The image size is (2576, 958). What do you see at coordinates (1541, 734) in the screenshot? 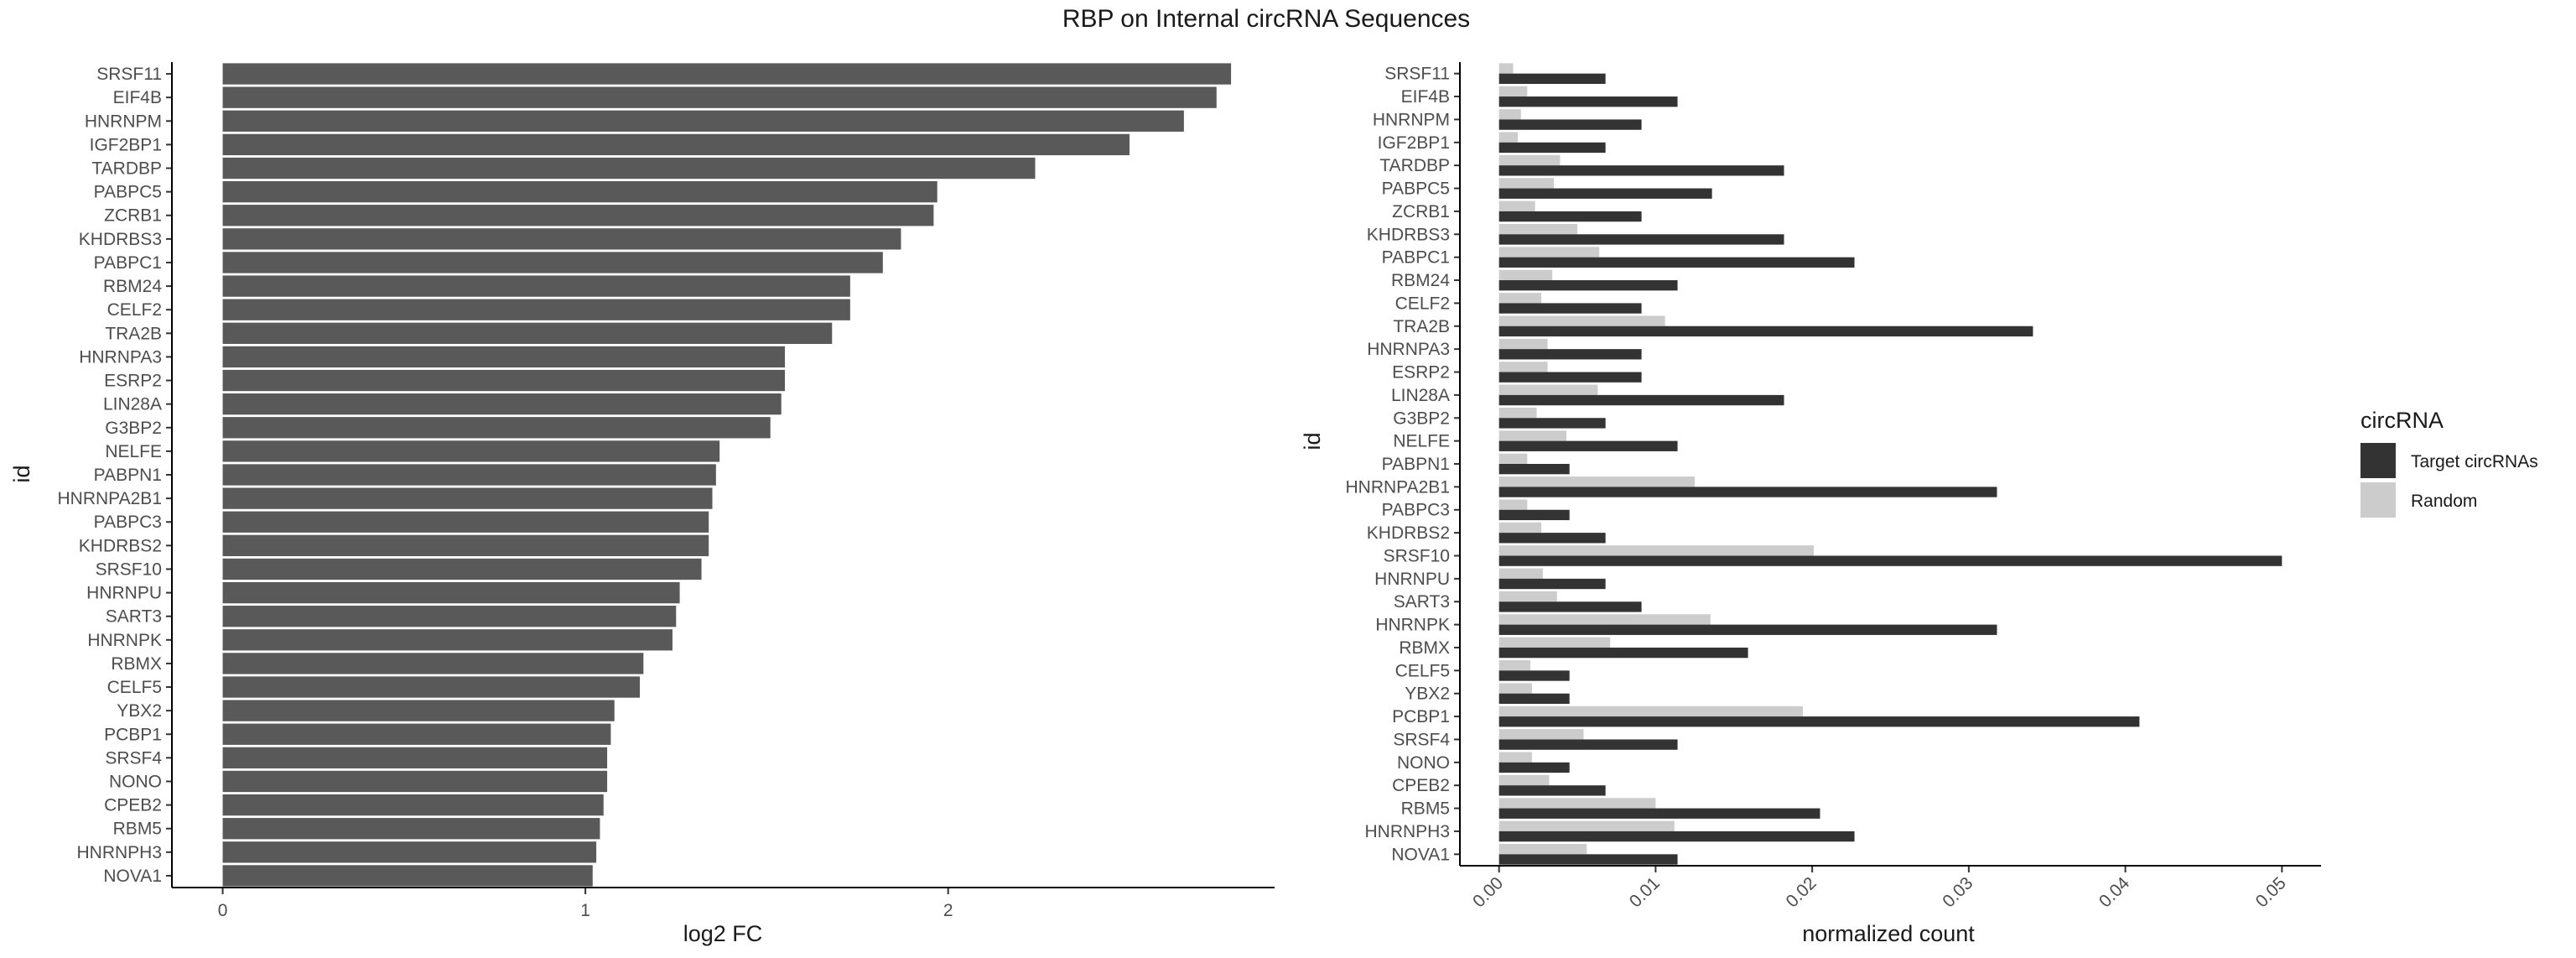
I see `bar-random-srsf4` at bounding box center [1541, 734].